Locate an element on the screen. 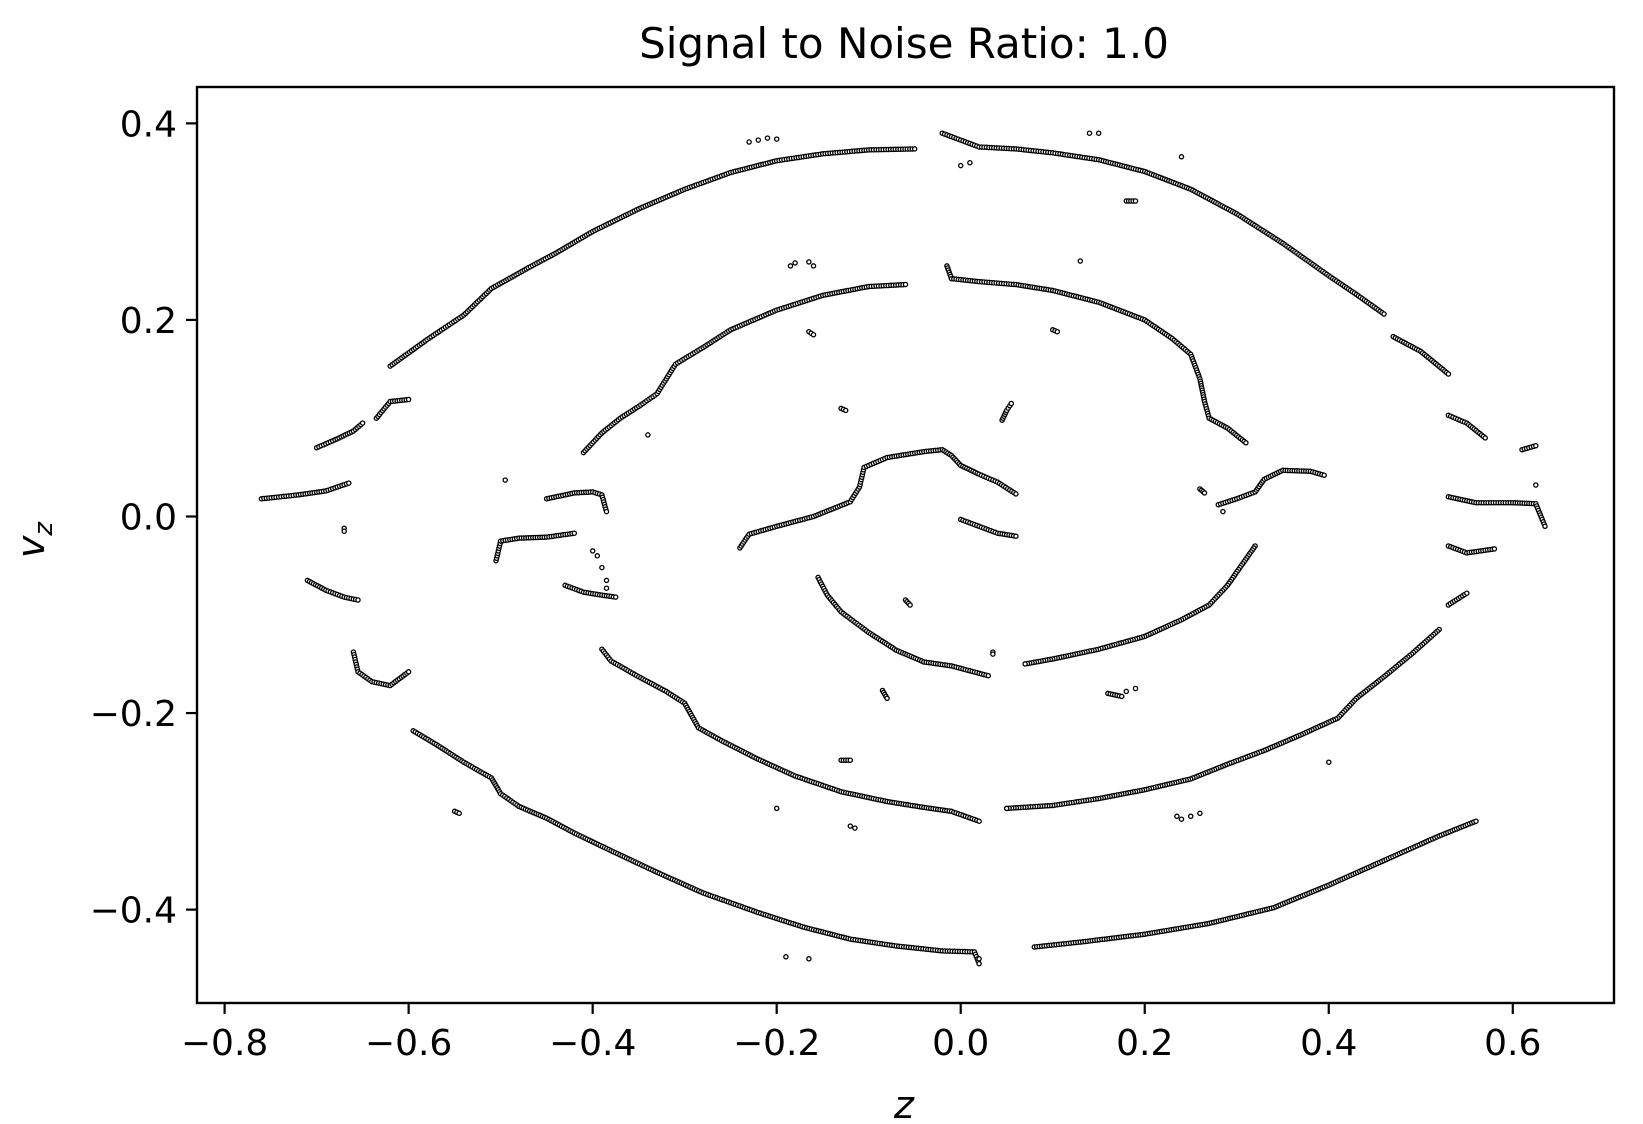 The image size is (1643, 1124). y-axis-ticks: −0.4 −0.2 0.0 0.2 0.4 is located at coordinates (143, 518).